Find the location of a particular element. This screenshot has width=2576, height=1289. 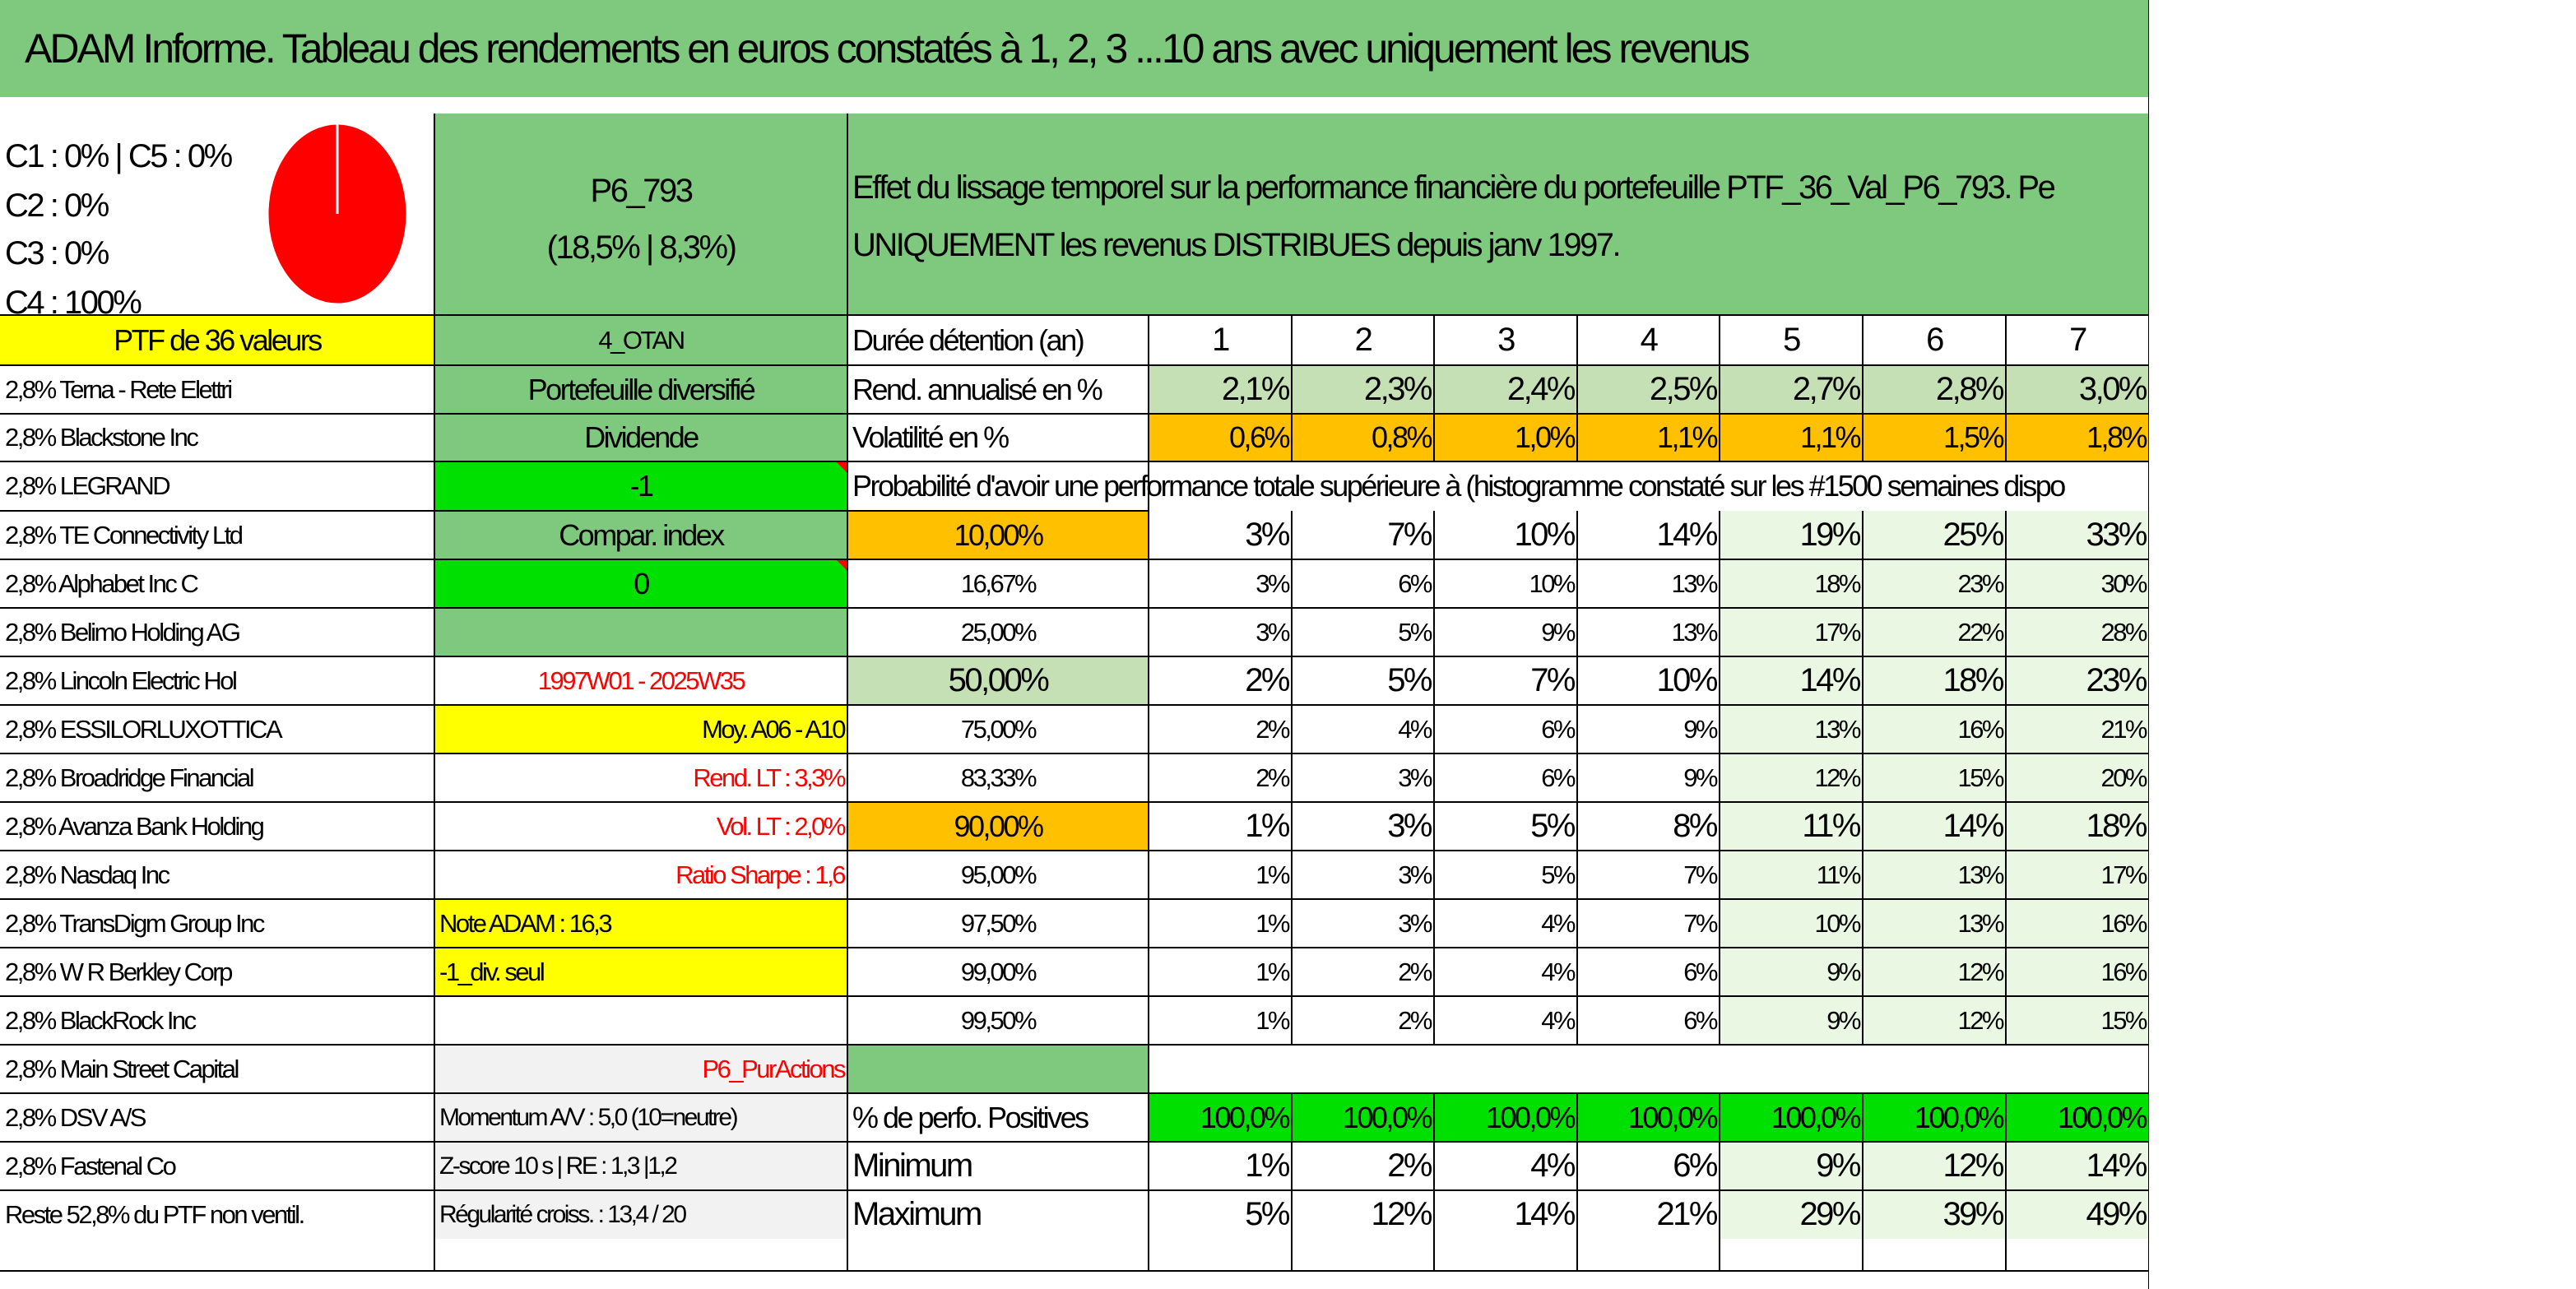

probability-value: 19% is located at coordinates (1792, 535).